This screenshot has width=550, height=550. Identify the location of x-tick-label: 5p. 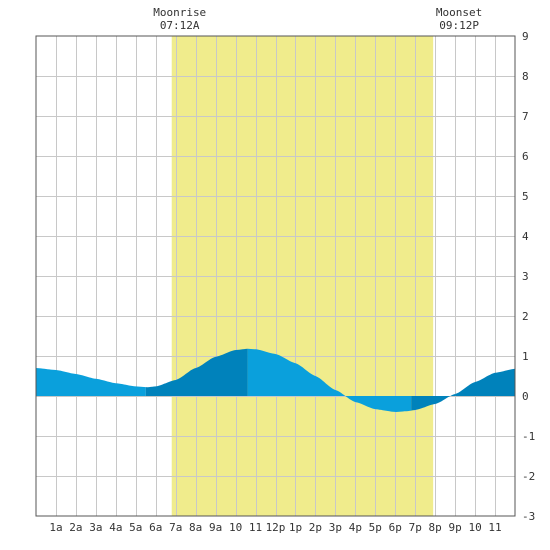
(375, 527).